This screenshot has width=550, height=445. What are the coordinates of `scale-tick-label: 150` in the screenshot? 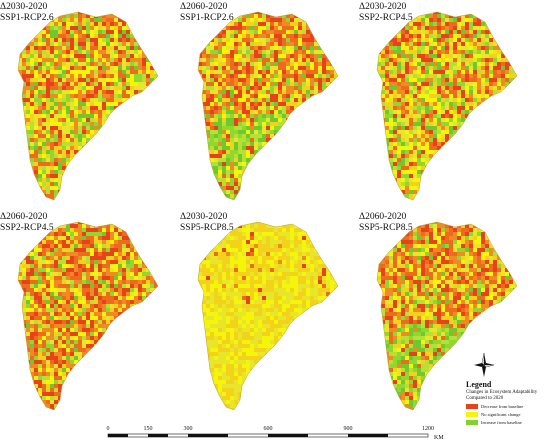 It's located at (148, 429).